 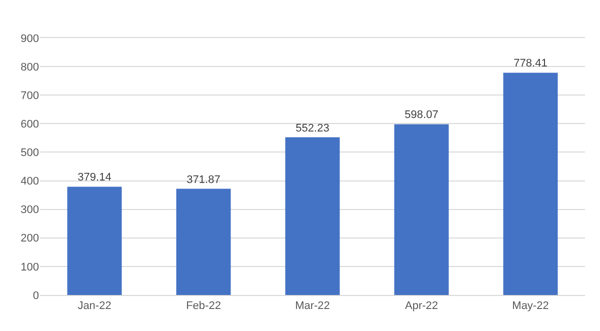 What do you see at coordinates (530, 306) in the screenshot?
I see `x-tick-label: May-22` at bounding box center [530, 306].